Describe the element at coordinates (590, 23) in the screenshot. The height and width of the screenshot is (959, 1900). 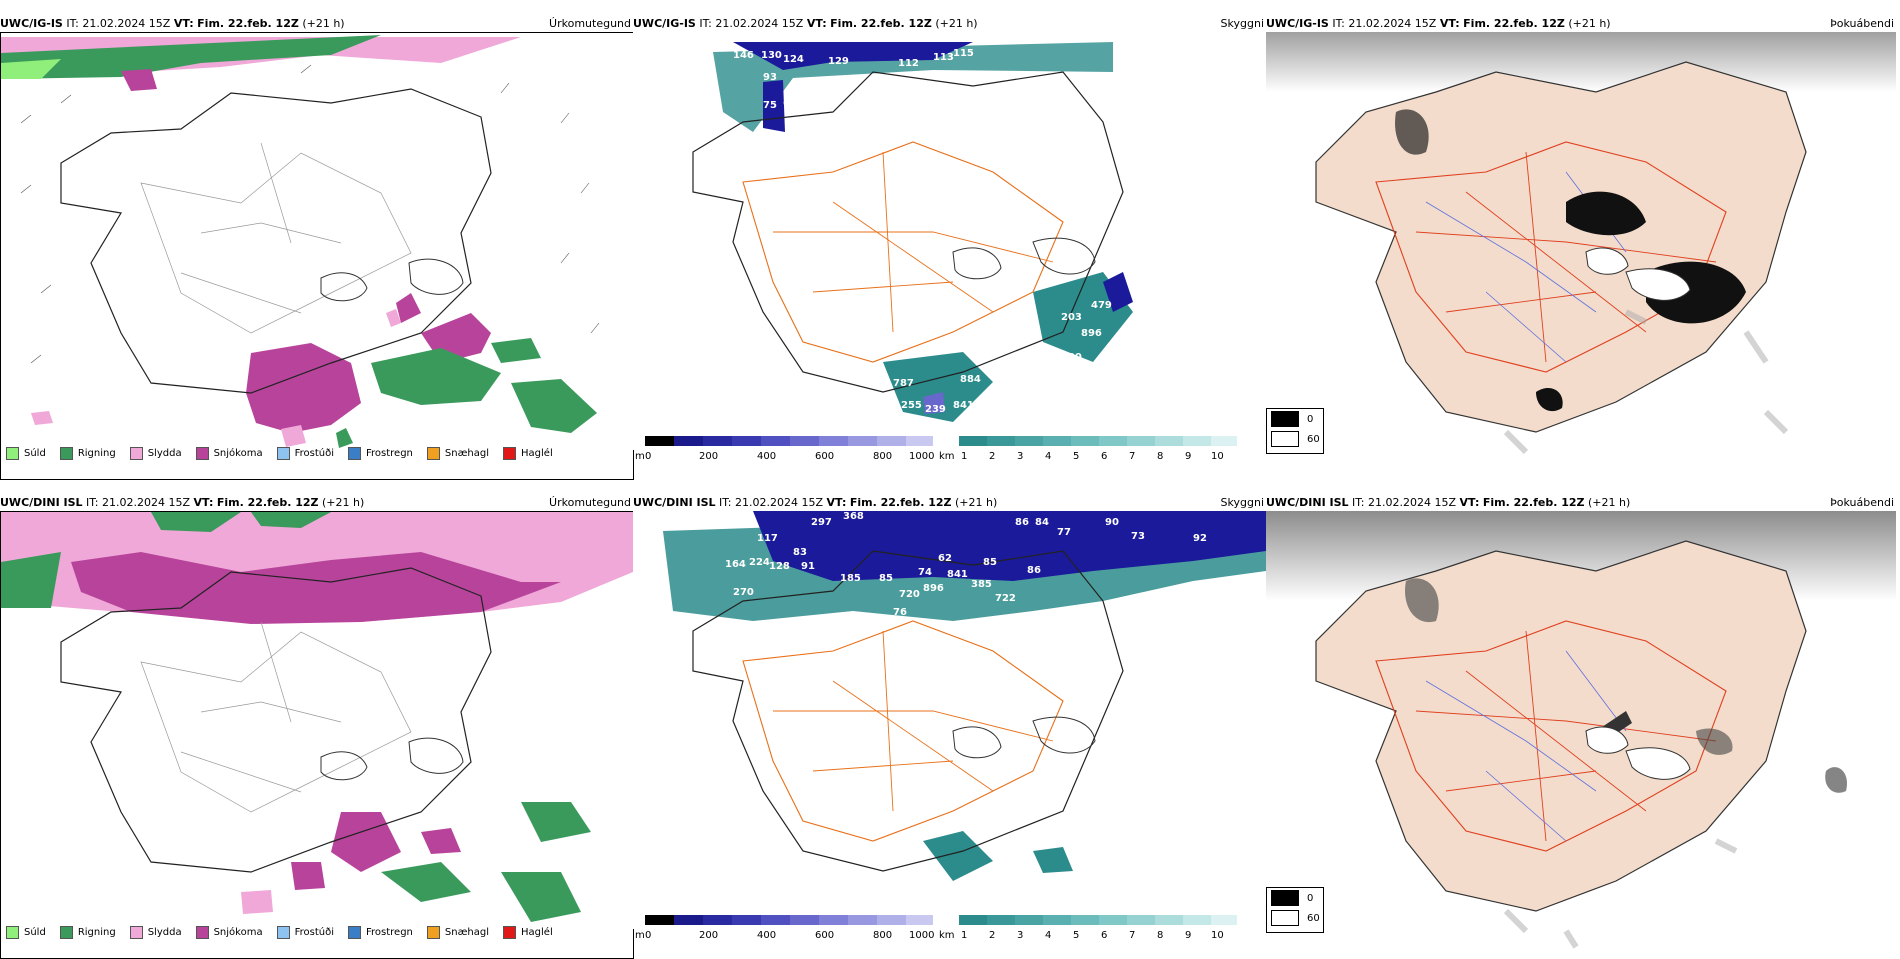
I see `panel-title: Úrkomutegund` at that location.